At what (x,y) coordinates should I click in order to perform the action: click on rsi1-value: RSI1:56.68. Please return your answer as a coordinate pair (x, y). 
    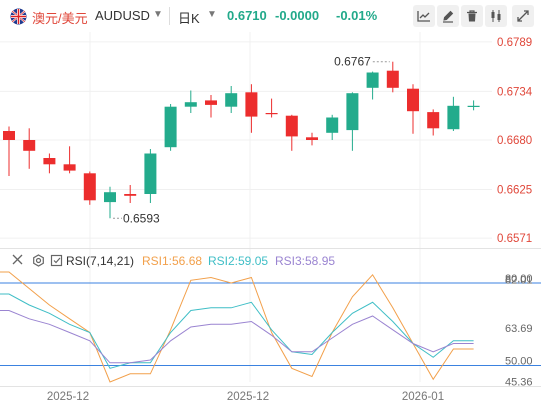
    Looking at the image, I should click on (172, 261).